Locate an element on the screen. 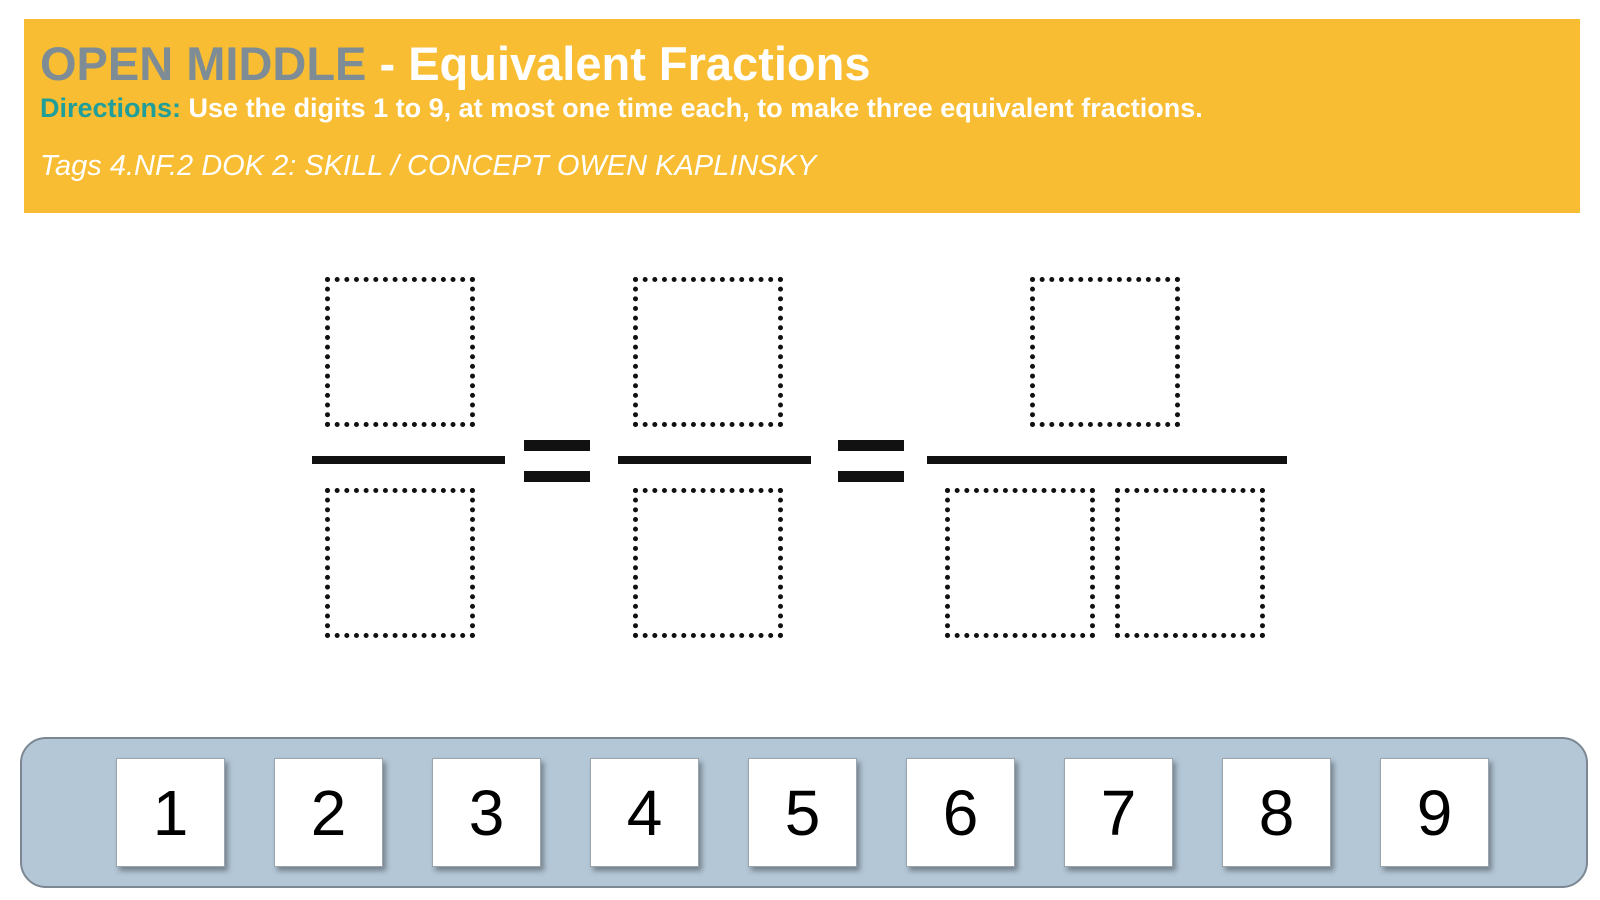 The width and height of the screenshot is (1600, 900). fraction-3-bar is located at coordinates (1107, 460).